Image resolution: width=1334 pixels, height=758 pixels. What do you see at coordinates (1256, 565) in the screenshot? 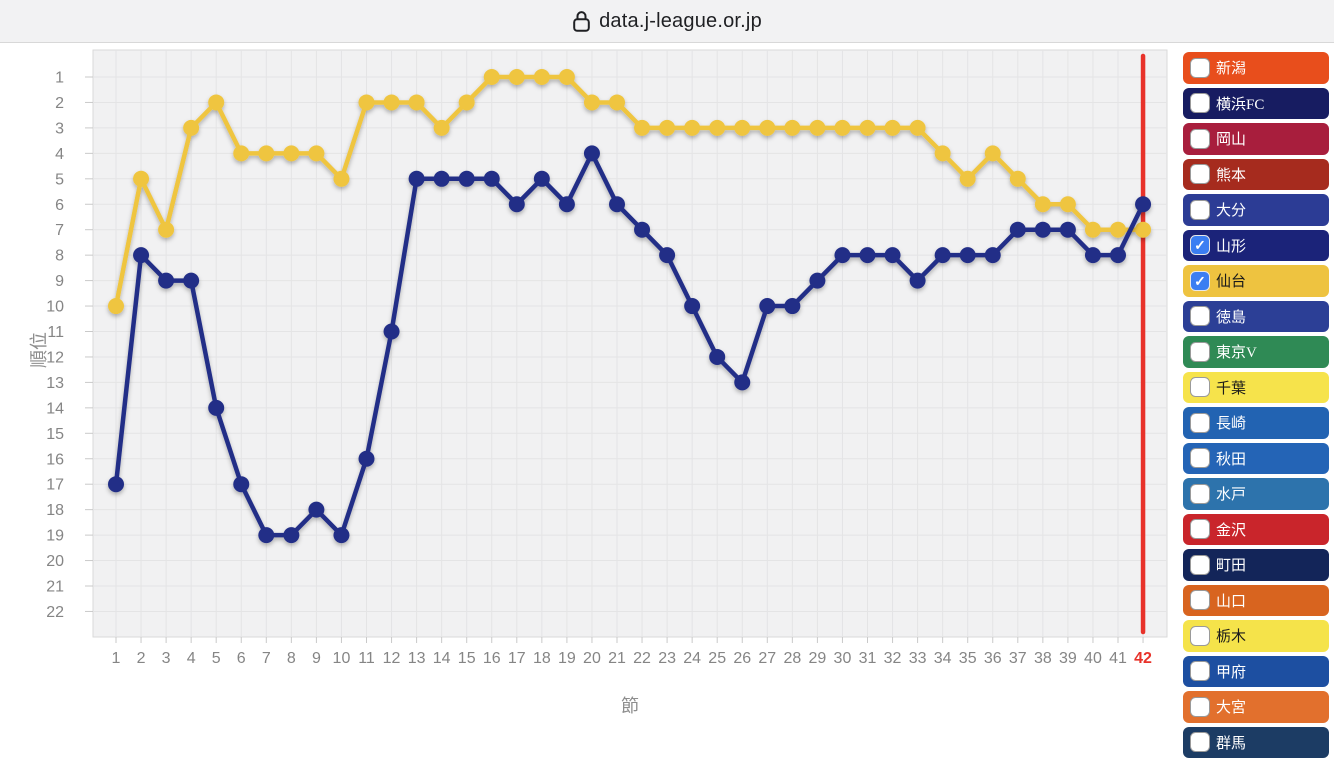
I see `legend-item: 町田` at bounding box center [1256, 565].